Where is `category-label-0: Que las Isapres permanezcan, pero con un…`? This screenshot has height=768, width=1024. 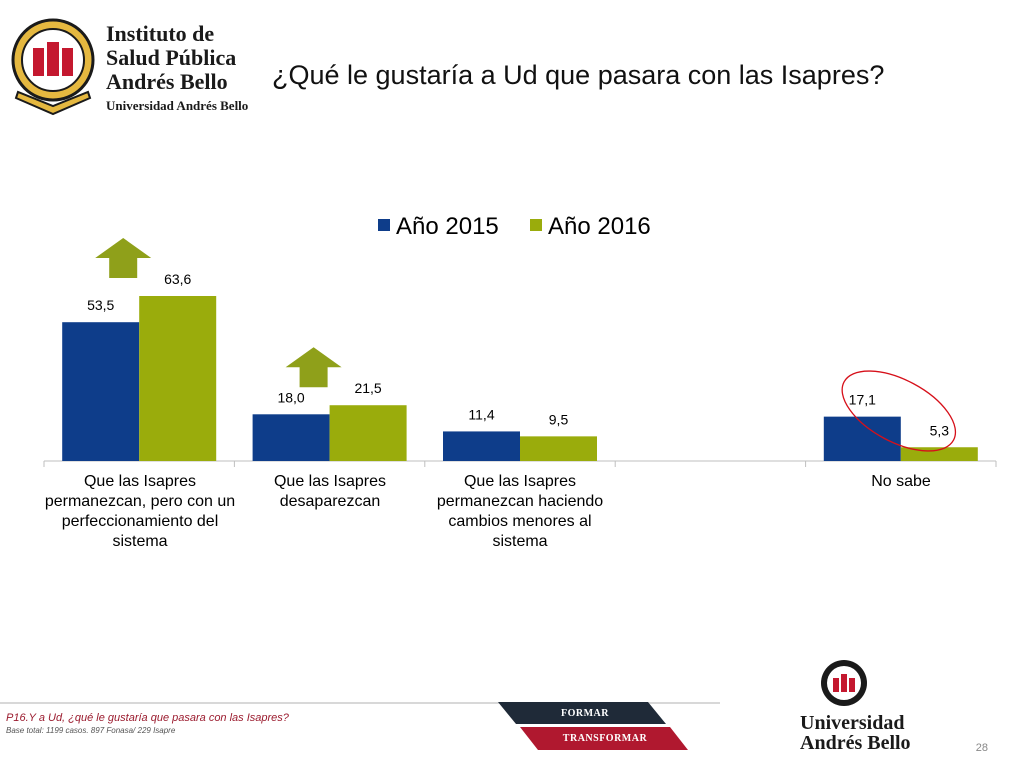 category-label-0: Que las Isapres permanezcan, pero con un… is located at coordinates (140, 511).